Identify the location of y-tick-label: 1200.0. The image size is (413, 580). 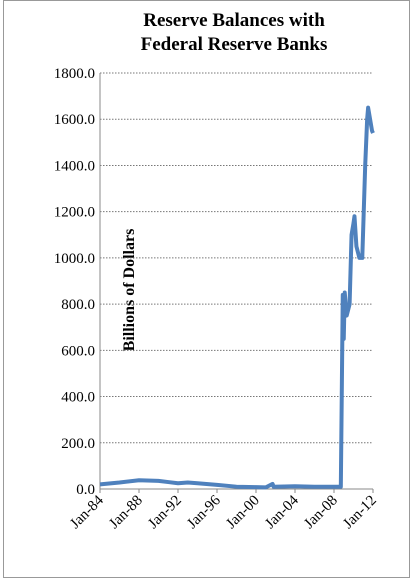
(74, 213).